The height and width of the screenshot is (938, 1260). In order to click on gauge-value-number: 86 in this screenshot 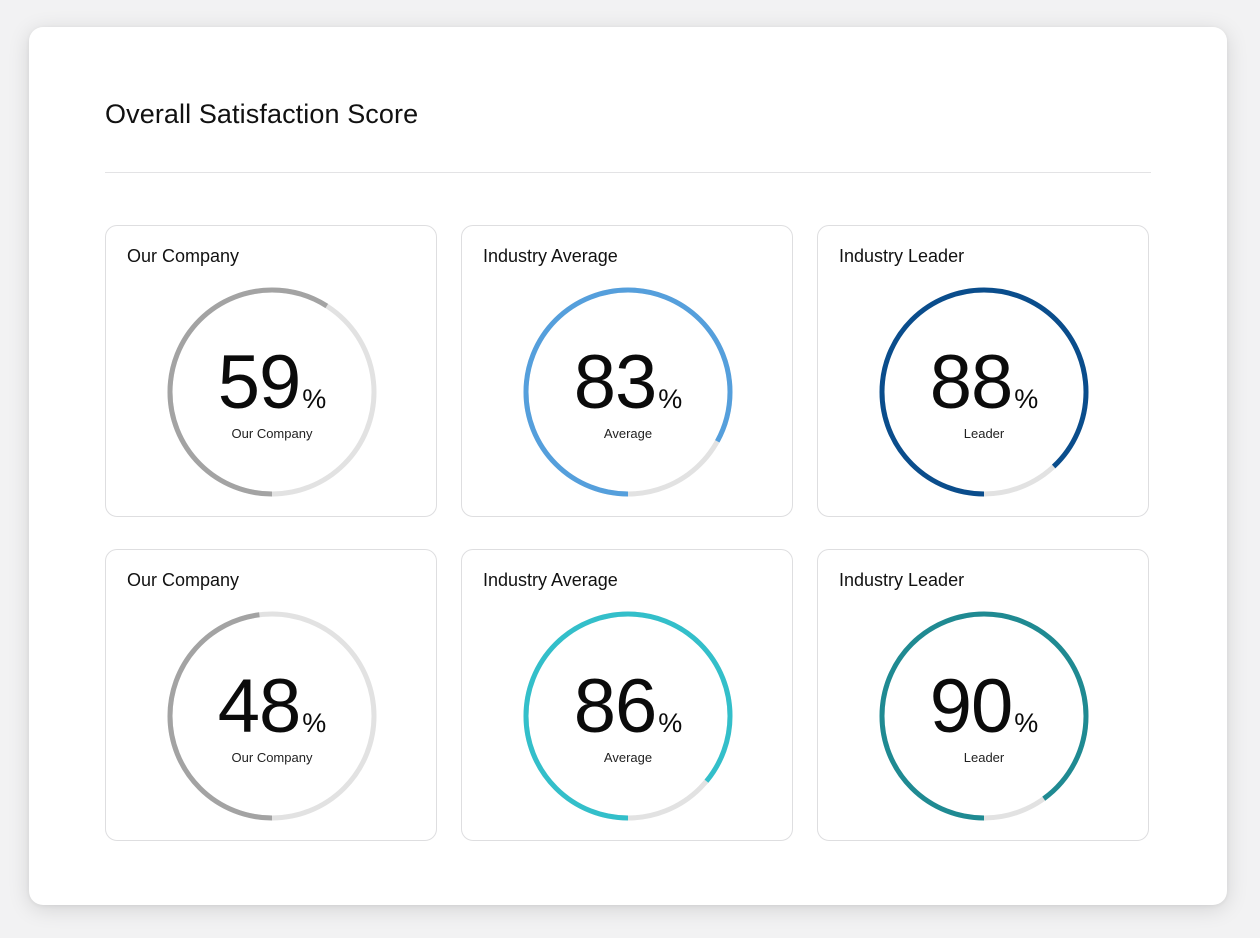, I will do `click(615, 706)`.